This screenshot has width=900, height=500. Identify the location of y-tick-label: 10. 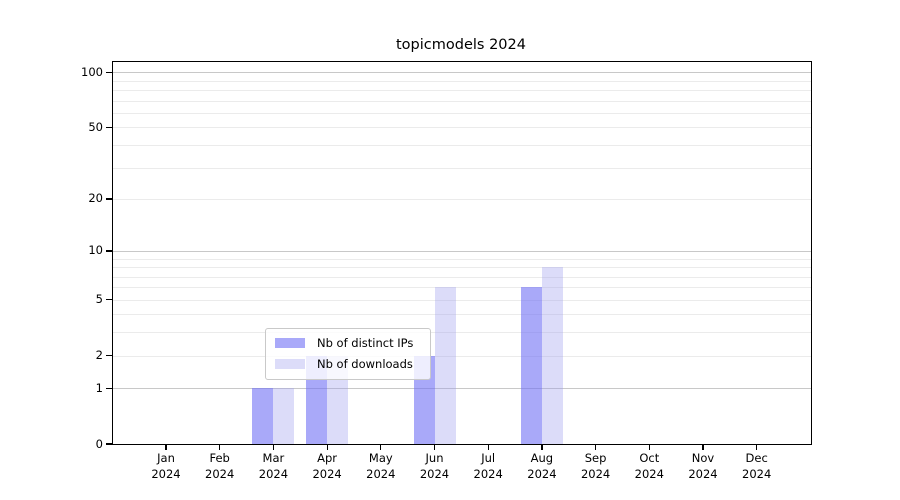
(95, 250).